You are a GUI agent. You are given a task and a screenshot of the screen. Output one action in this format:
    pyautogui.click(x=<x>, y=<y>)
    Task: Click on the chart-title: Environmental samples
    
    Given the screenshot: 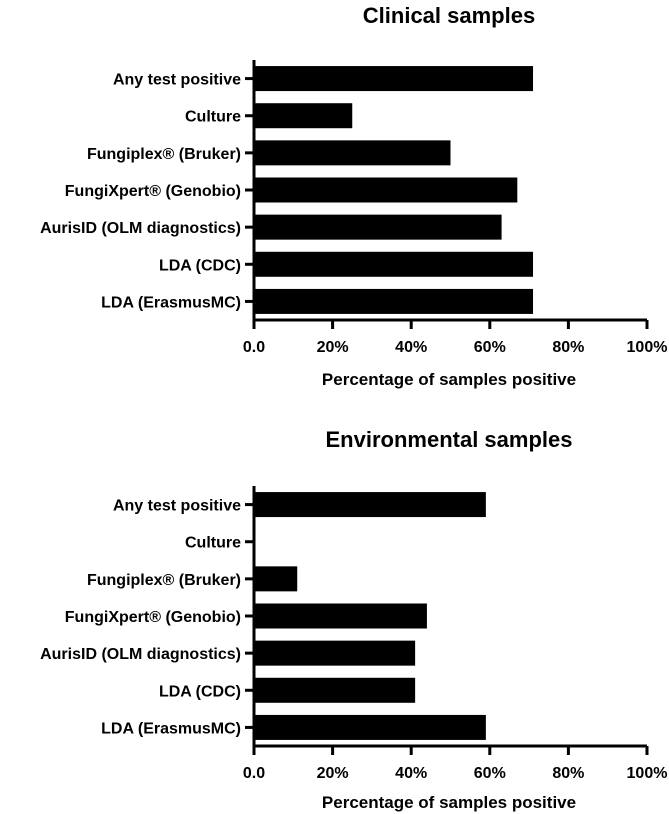 What is the action you would take?
    pyautogui.click(x=449, y=439)
    